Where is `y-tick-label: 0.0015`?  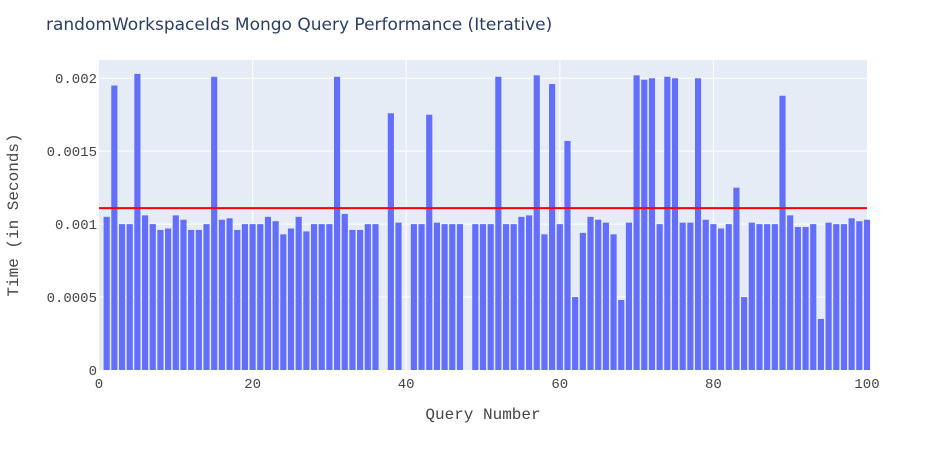 y-tick-label: 0.0015 is located at coordinates (72, 153).